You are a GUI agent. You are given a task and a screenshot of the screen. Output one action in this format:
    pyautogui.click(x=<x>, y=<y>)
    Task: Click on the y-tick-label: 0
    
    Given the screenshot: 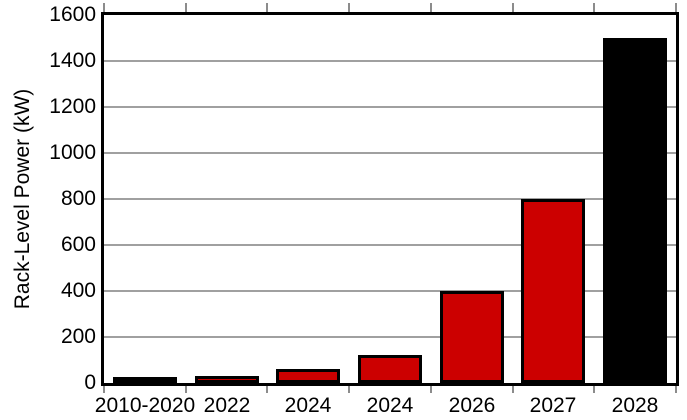 What is the action you would take?
    pyautogui.click(x=90, y=382)
    